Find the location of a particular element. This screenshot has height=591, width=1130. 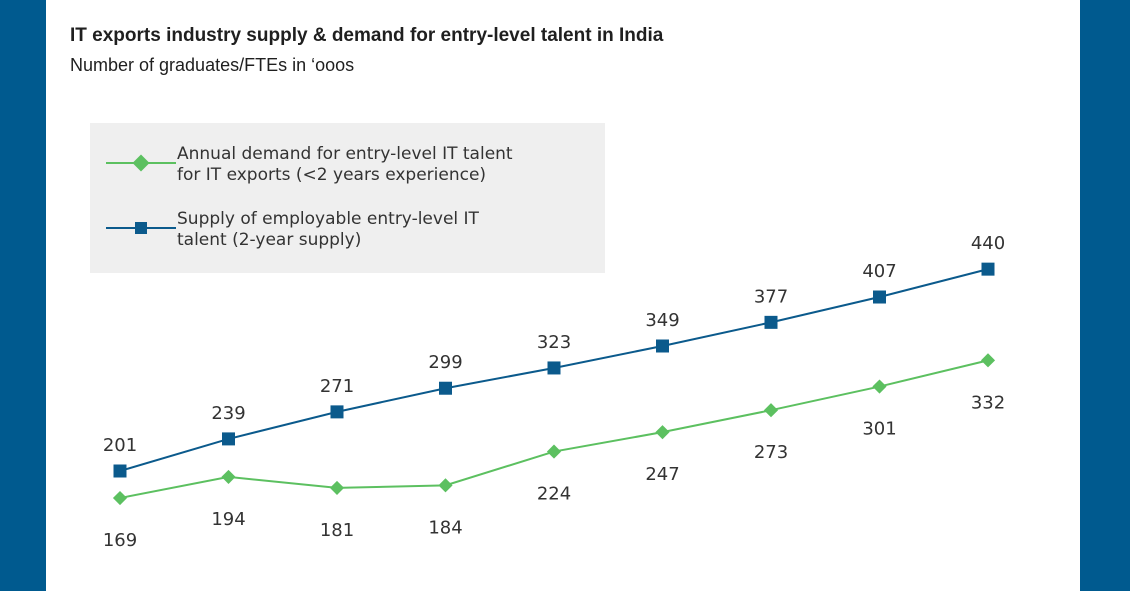

supply-data-label: 271 is located at coordinates (337, 386).